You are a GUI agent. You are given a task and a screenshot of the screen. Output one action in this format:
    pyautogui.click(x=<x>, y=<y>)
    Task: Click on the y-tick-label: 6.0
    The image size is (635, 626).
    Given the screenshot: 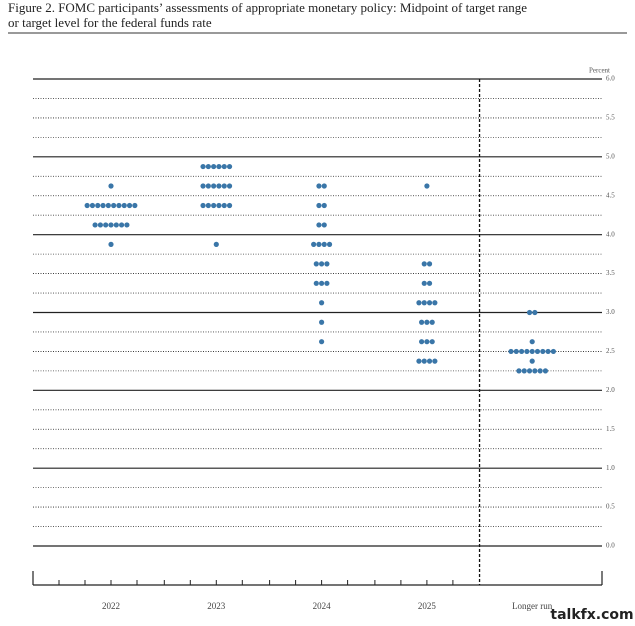 What is the action you would take?
    pyautogui.click(x=610, y=79)
    